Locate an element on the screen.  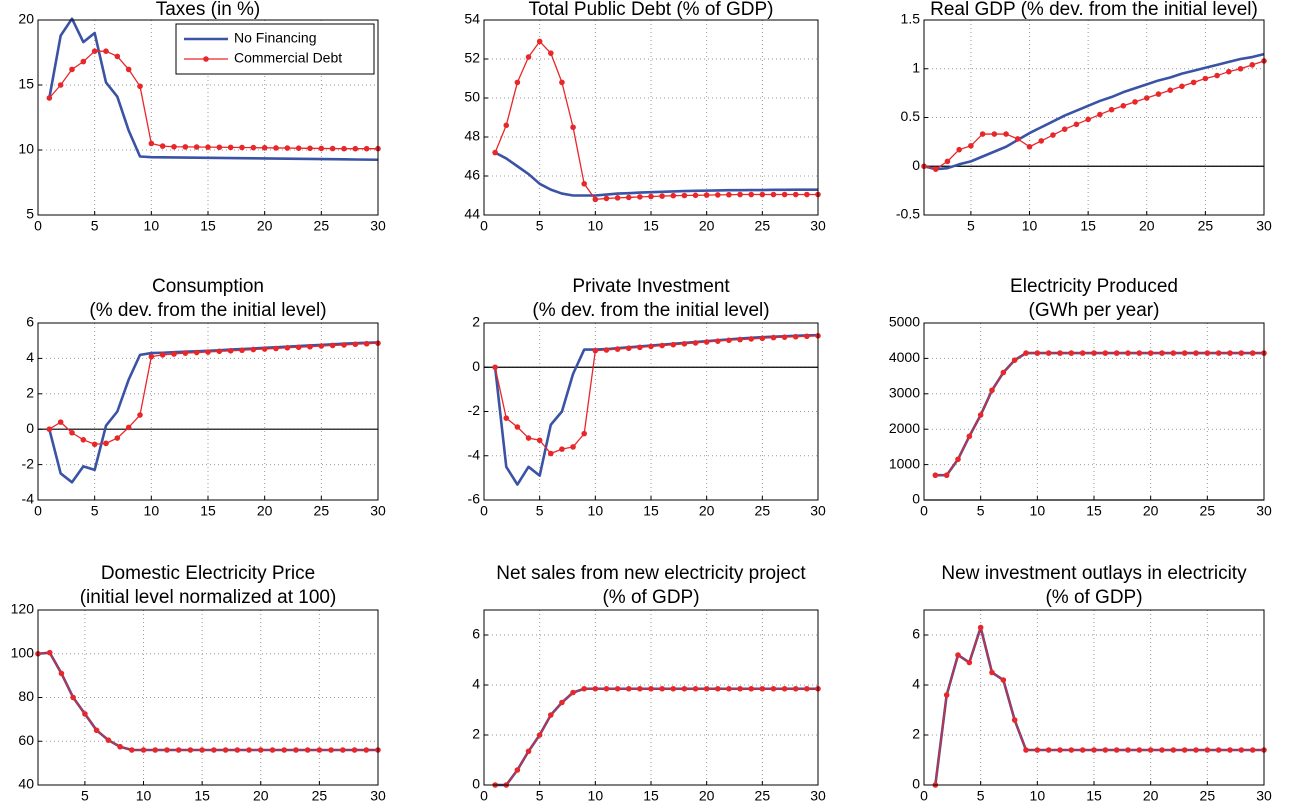
chart-title: Electricity Produced is located at coordinates (1094, 286).